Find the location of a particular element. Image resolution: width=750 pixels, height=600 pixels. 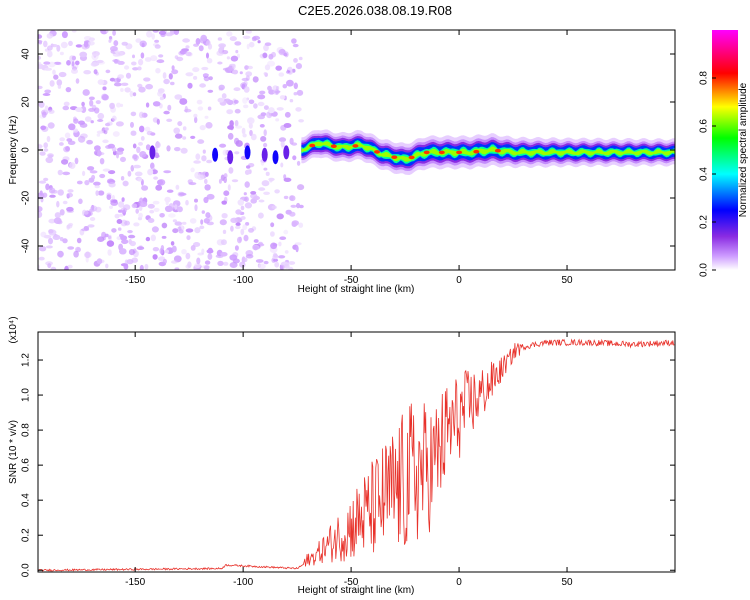

x-tick-label: -50 is located at coordinates (351, 280).